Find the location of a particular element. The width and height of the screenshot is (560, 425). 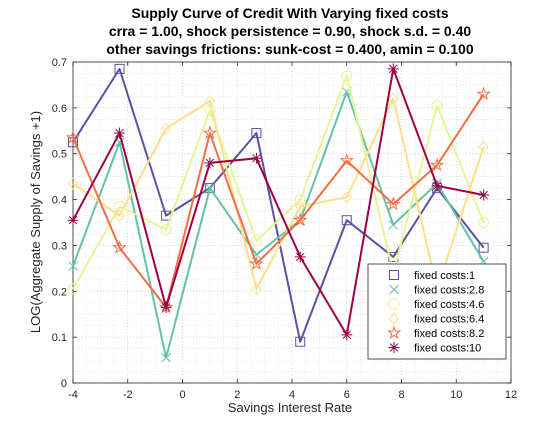

y-tick-label: 0.6 is located at coordinates (59, 109).